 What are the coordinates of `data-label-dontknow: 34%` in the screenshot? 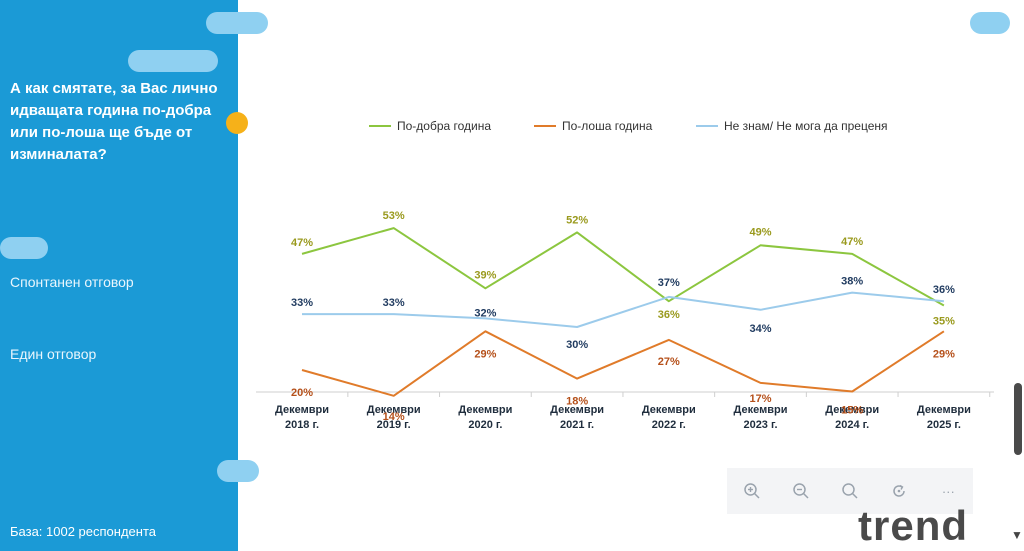 It's located at (760, 329).